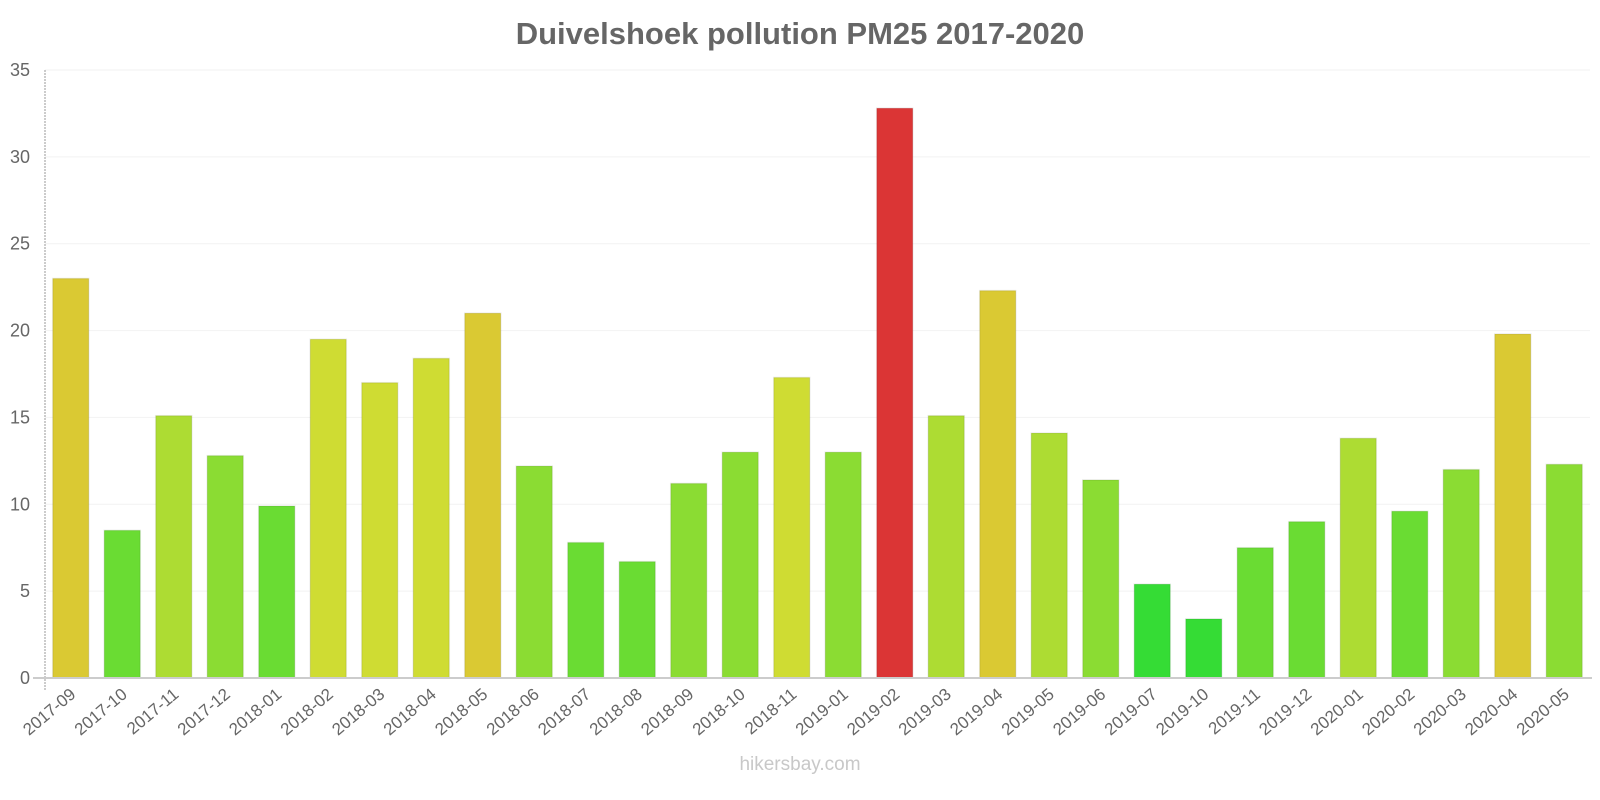 The height and width of the screenshot is (800, 1600). What do you see at coordinates (1028, 712) in the screenshot?
I see `x-tick-label: 2019-05` at bounding box center [1028, 712].